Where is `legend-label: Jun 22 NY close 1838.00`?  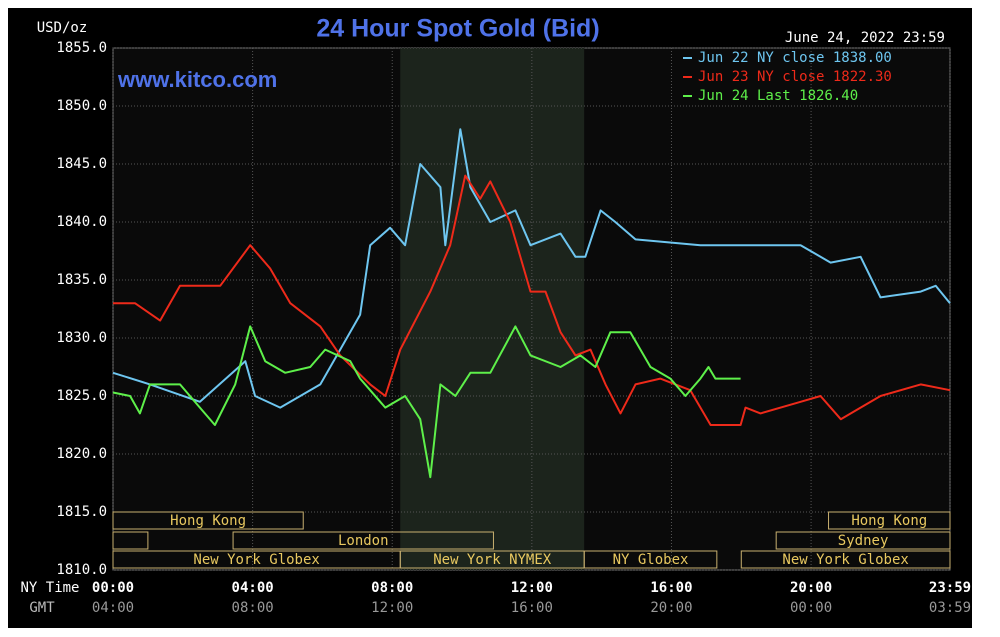 legend-label: Jun 22 NY close 1838.00 is located at coordinates (795, 58).